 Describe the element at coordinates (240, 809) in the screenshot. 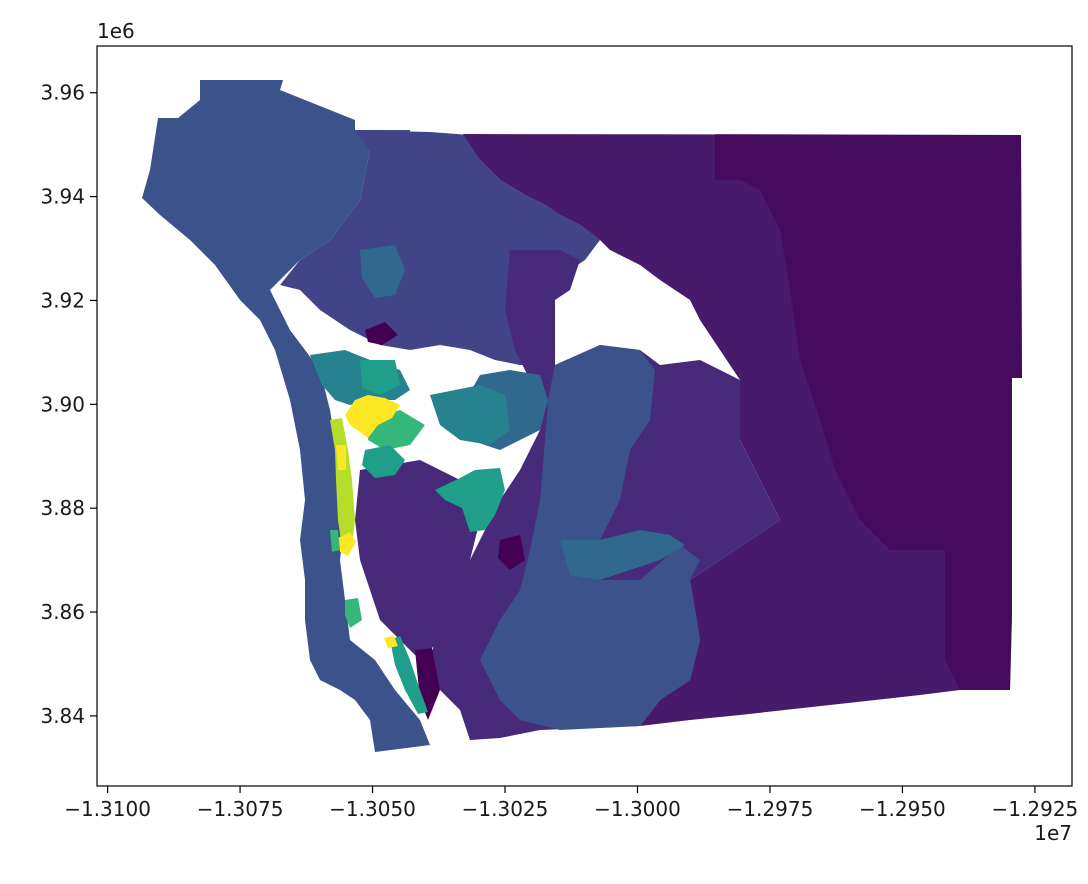

I see `x-tick-label: −1.3075` at that location.